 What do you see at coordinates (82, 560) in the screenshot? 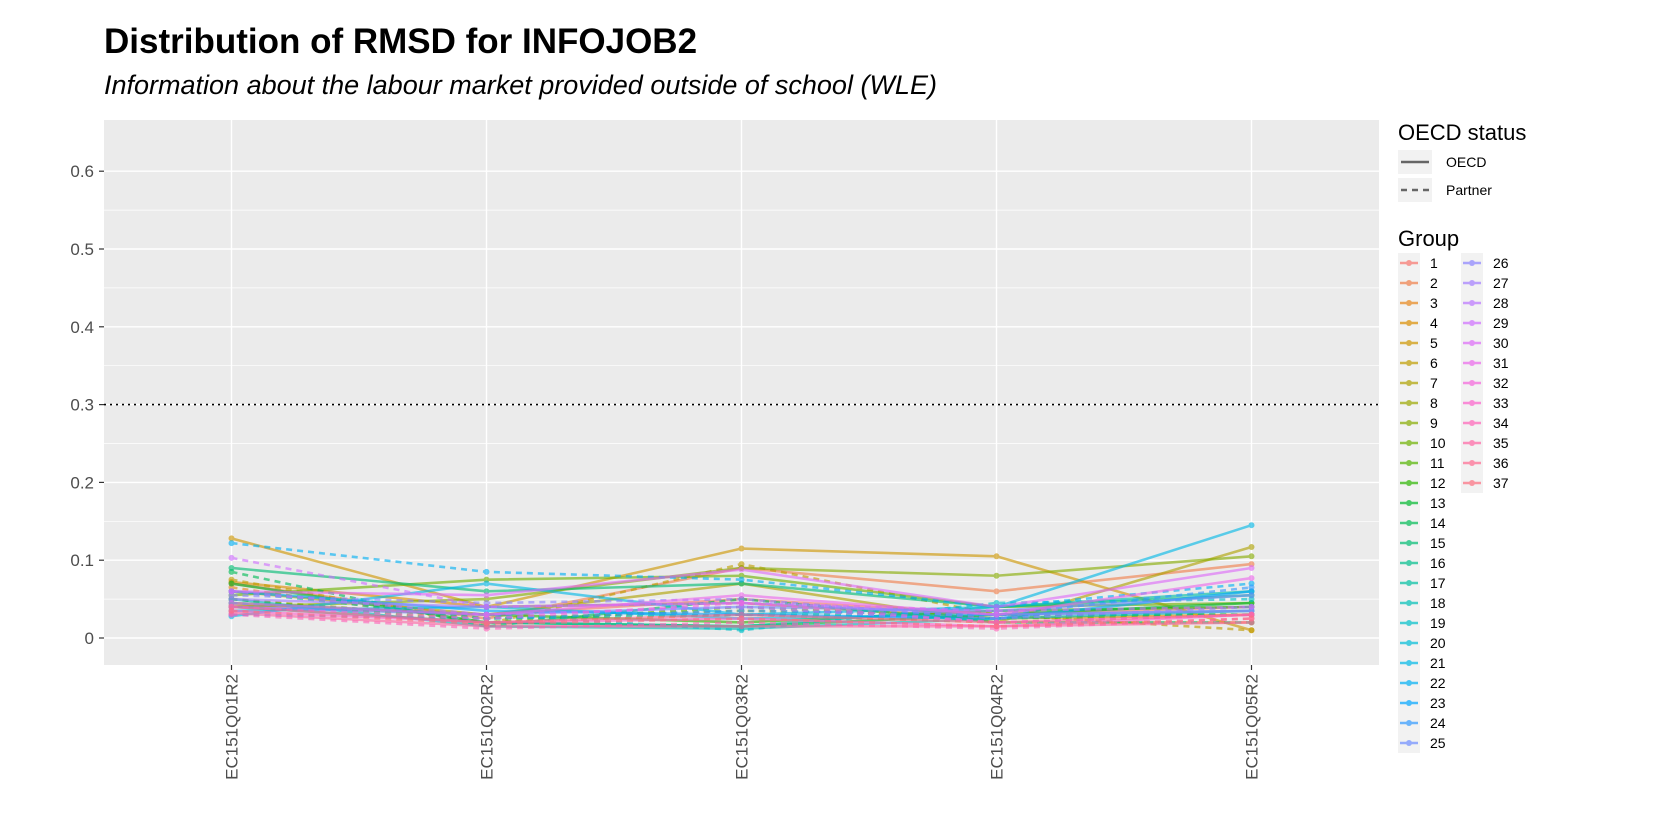
I see `y-tick-label: 0.1` at bounding box center [82, 560].